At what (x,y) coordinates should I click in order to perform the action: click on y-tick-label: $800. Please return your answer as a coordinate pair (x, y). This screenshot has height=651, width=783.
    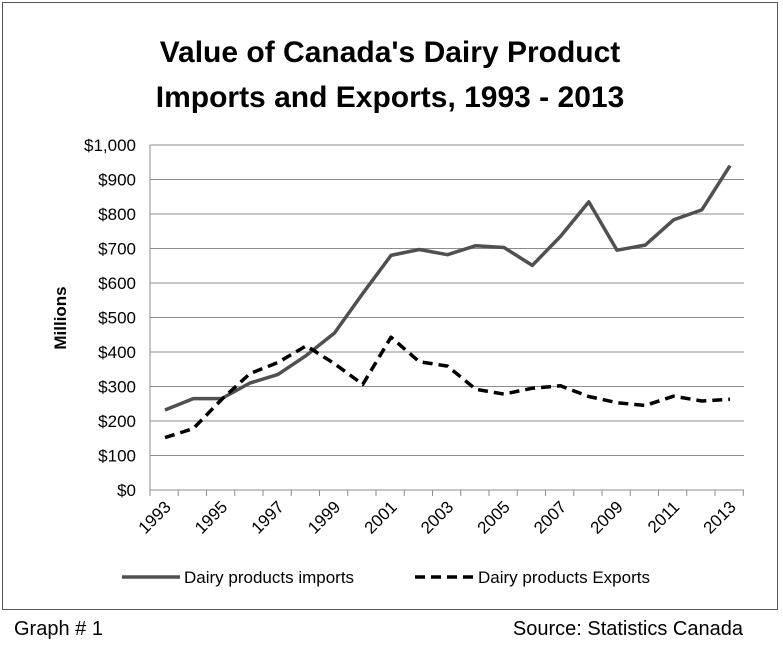
    Looking at the image, I should click on (117, 214).